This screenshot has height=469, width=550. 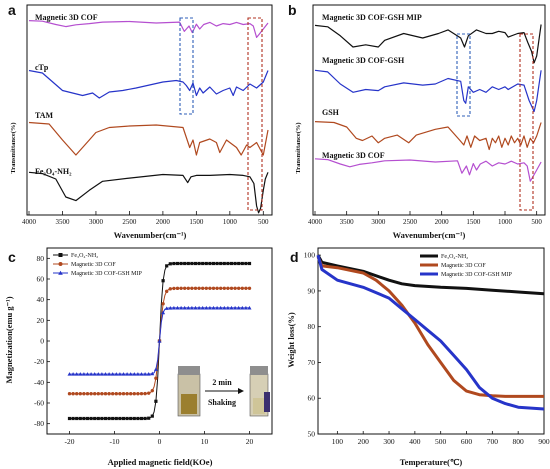 What do you see at coordinates (160, 462) in the screenshot?
I see `panel-c-xlabel: Applied magnetic field(KOe)` at bounding box center [160, 462].